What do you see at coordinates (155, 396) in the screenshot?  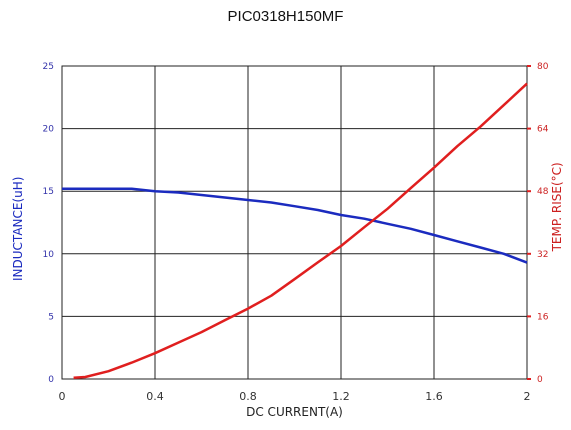 I see `x-tick-label: 0.4` at bounding box center [155, 396].